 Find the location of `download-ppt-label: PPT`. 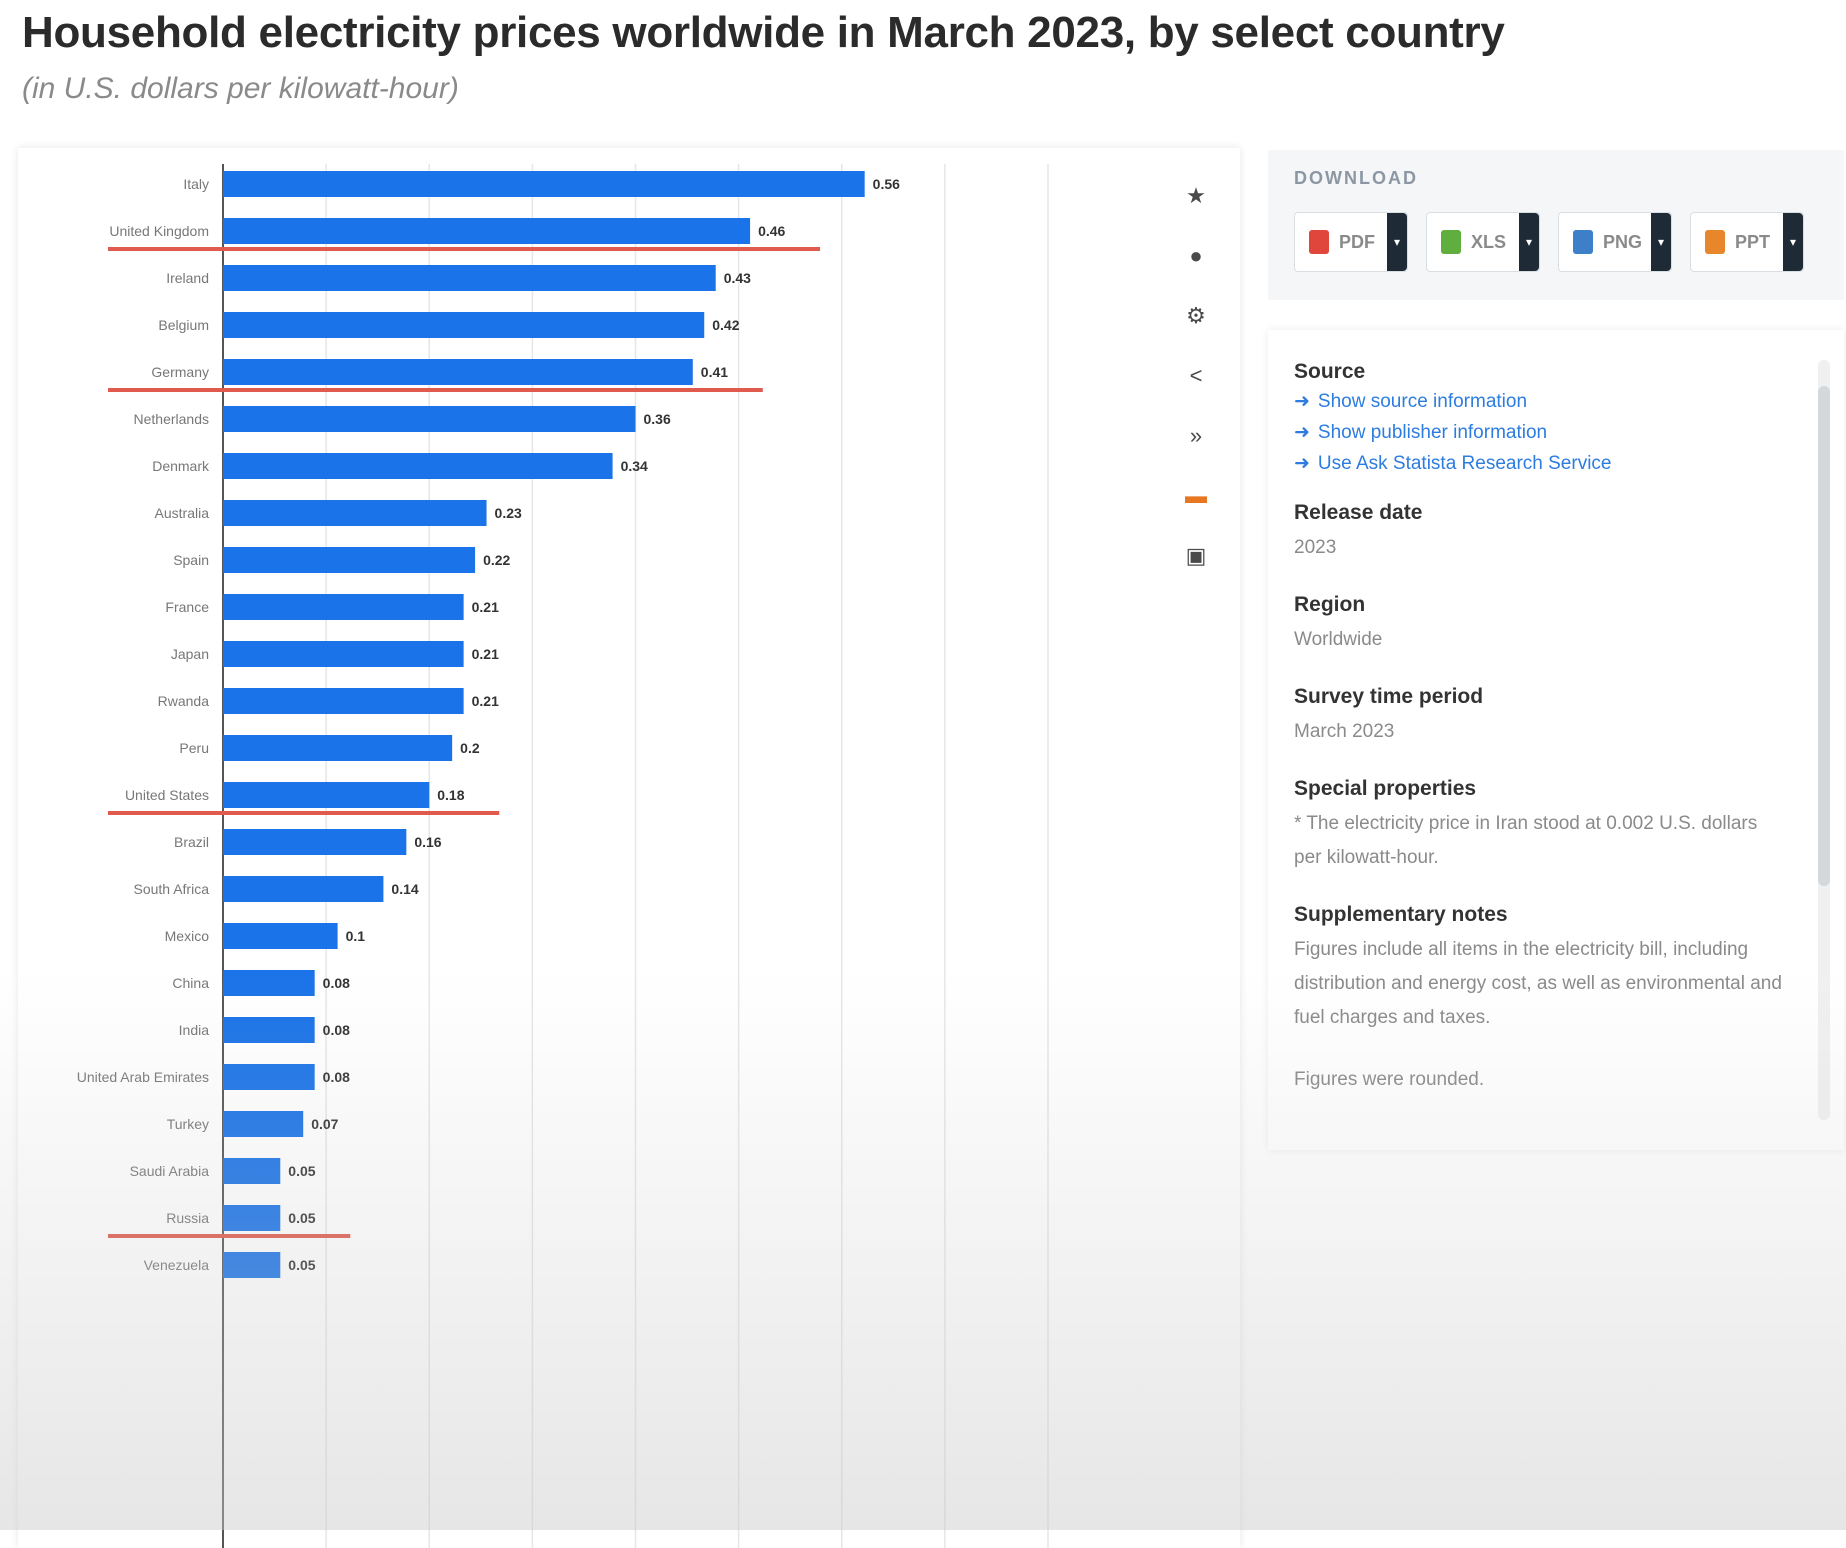

download-ppt-label: PPT is located at coordinates (1753, 241).